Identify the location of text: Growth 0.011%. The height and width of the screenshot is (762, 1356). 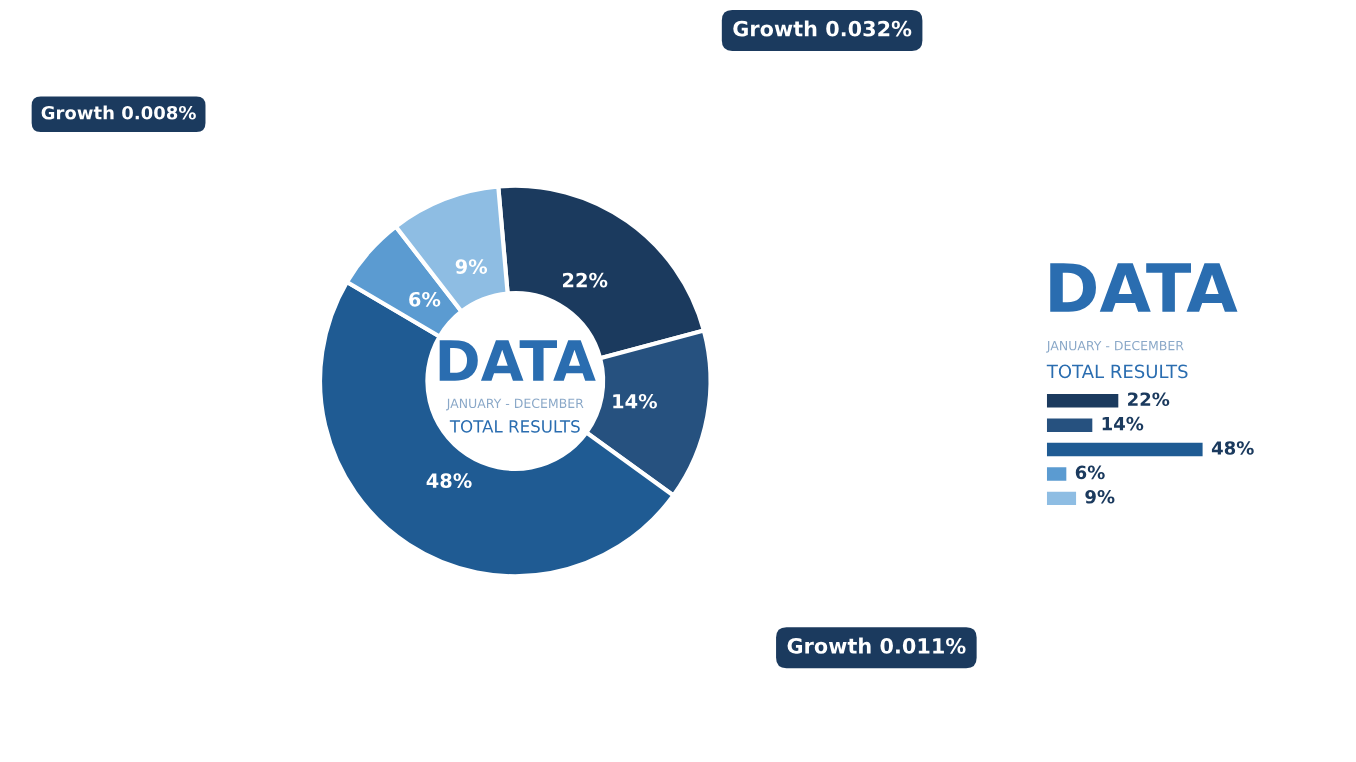
(876, 645).